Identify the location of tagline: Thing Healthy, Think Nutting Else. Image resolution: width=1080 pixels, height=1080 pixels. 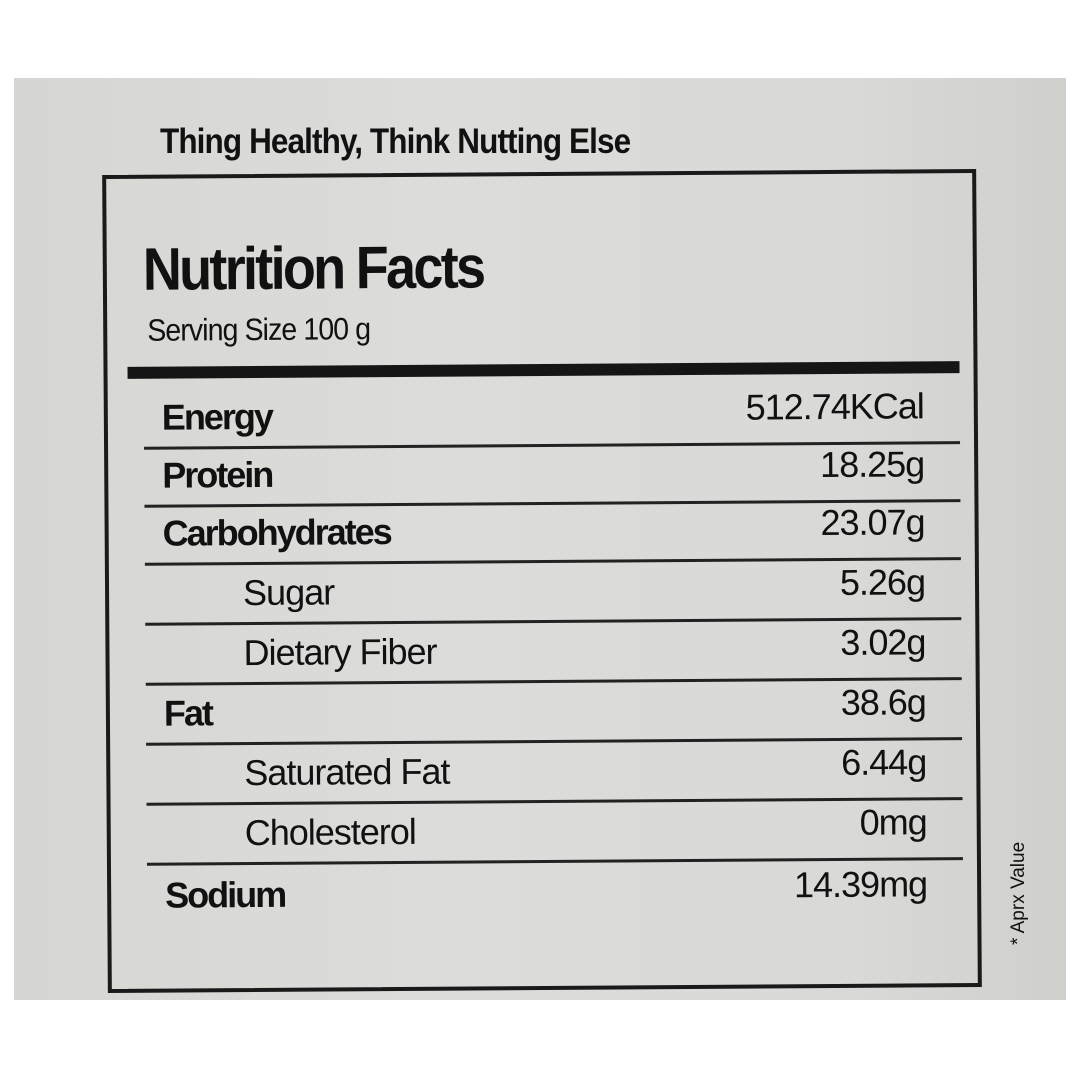
(395, 141).